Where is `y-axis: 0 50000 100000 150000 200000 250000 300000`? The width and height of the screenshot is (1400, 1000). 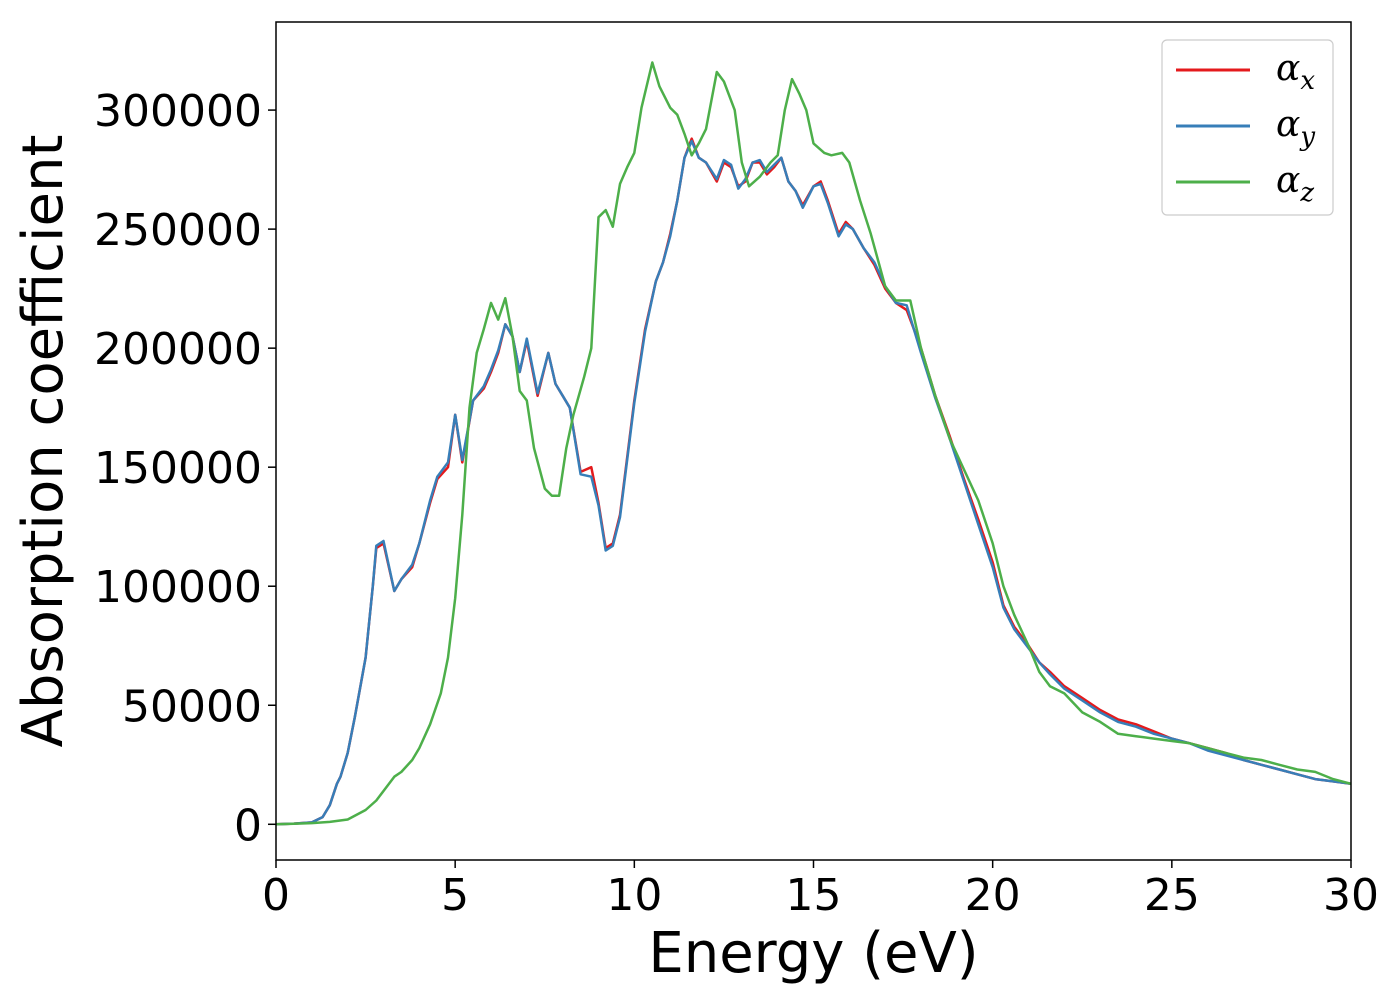
y-axis: 0 50000 100000 150000 200000 250000 300000 is located at coordinates (185, 468).